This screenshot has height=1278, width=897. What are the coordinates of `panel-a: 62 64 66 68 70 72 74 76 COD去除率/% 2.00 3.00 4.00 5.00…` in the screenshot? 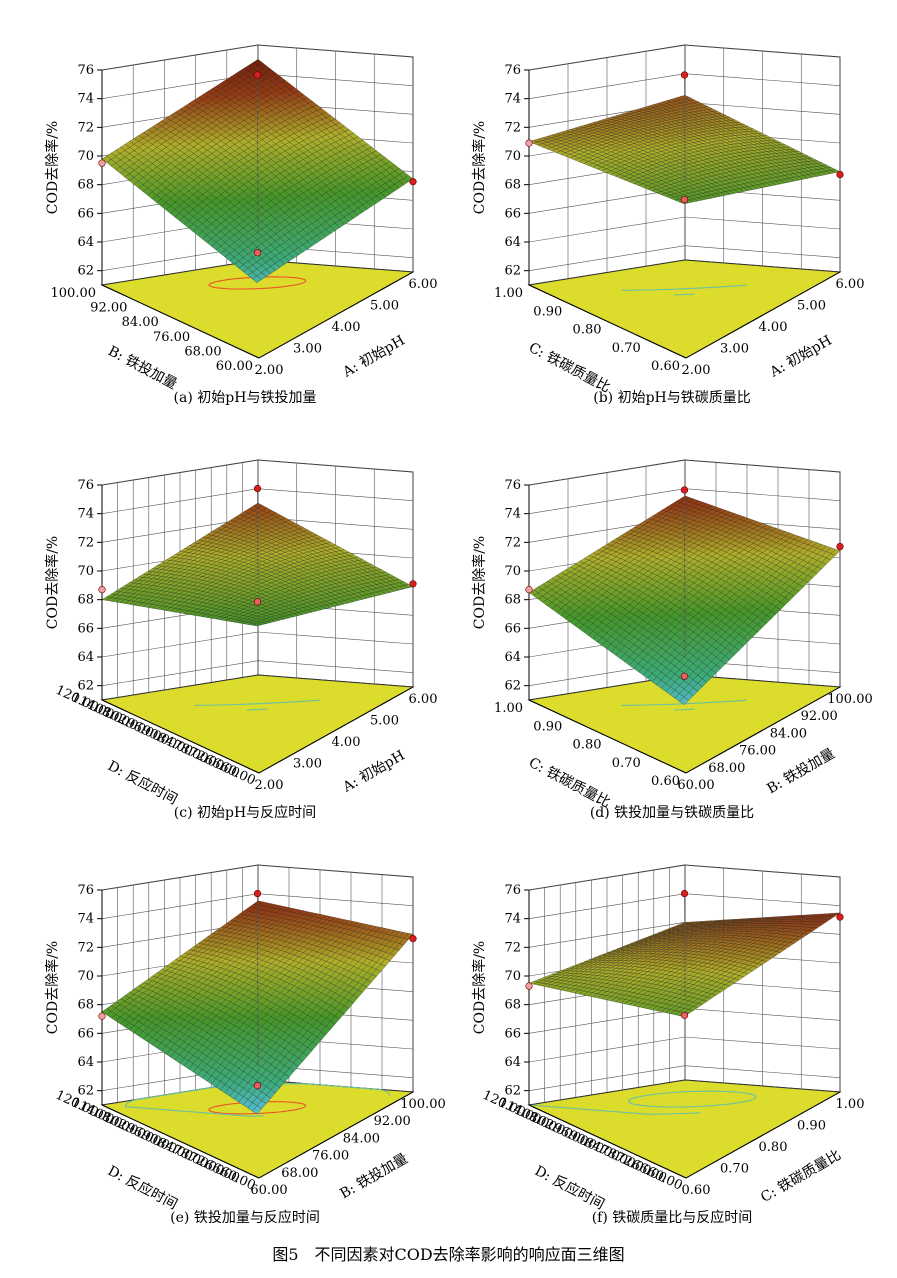 It's located at (241, 225).